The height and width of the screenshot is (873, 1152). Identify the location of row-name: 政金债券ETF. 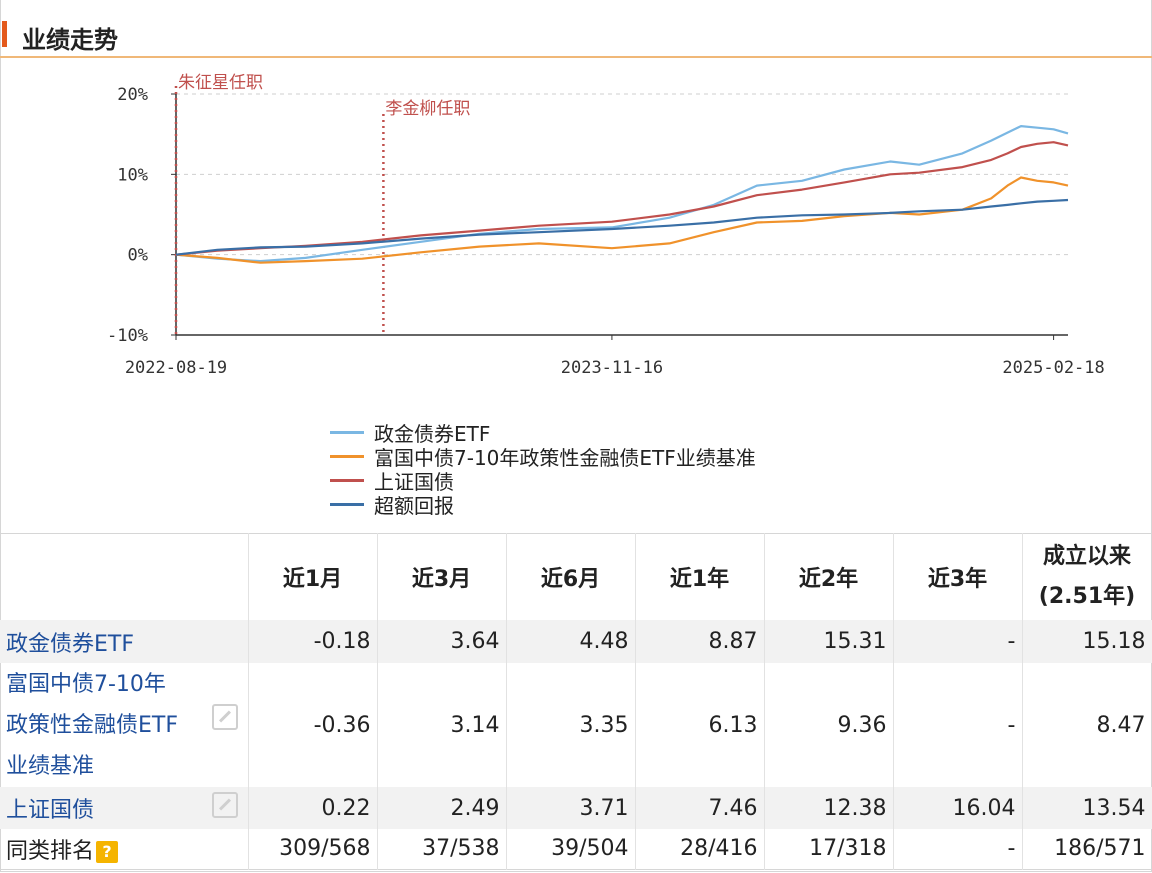
(124, 641).